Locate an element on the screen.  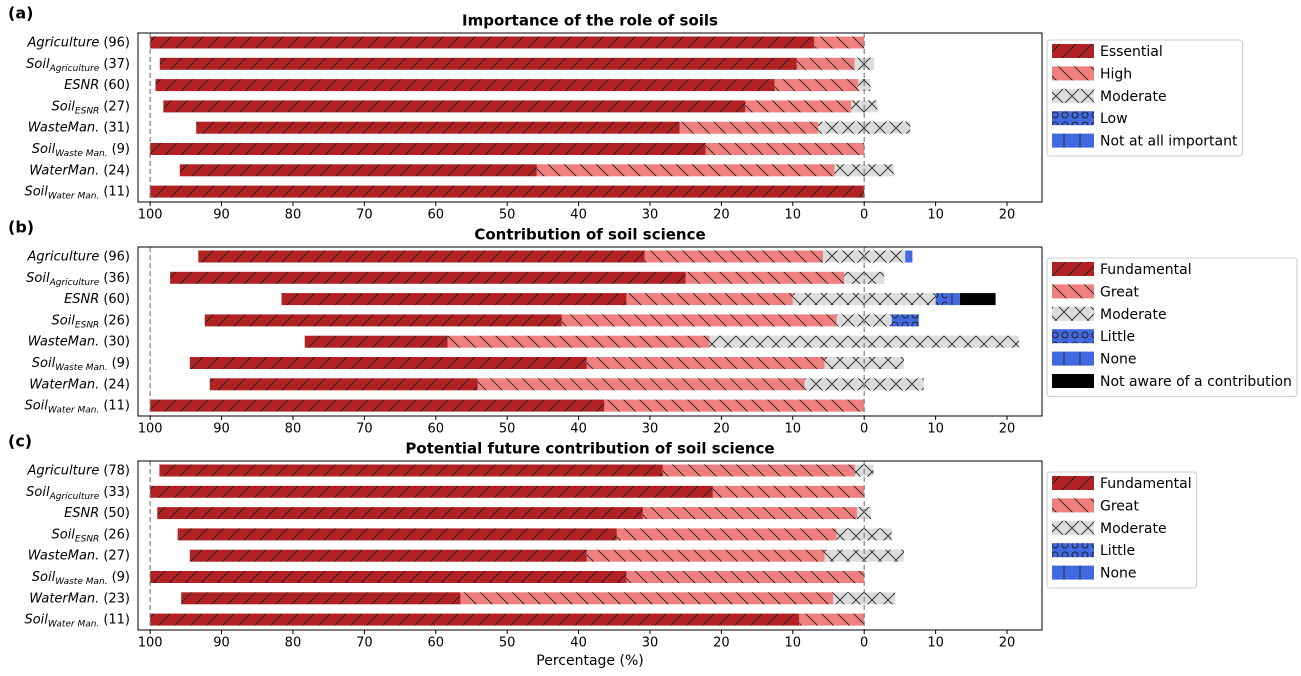
y-tick-label: WasteMan. (31) is located at coordinates (79, 127).